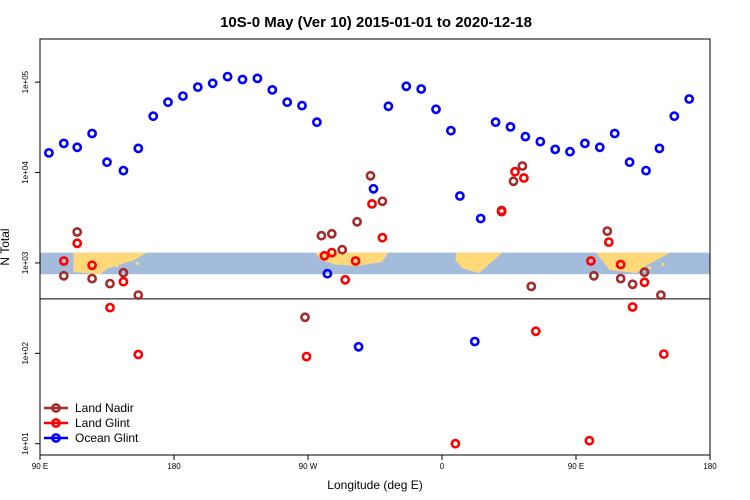 The width and height of the screenshot is (750, 500). I want to click on y-tick-label: 1e+03, so click(25, 262).